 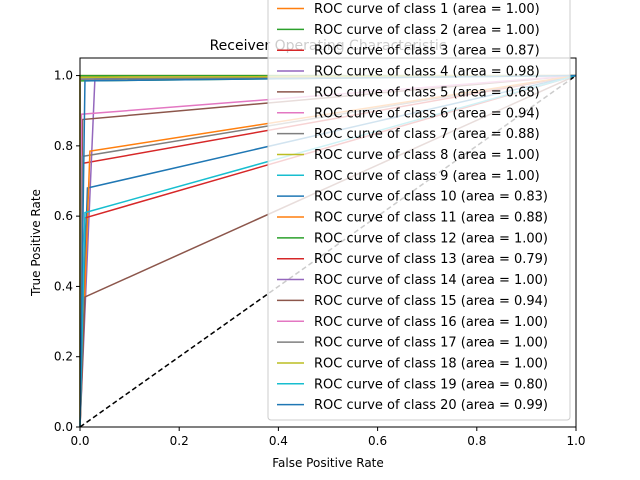 I want to click on legend-label-class-8: ROC curve of class 8 (area = 1.00), so click(x=427, y=155).